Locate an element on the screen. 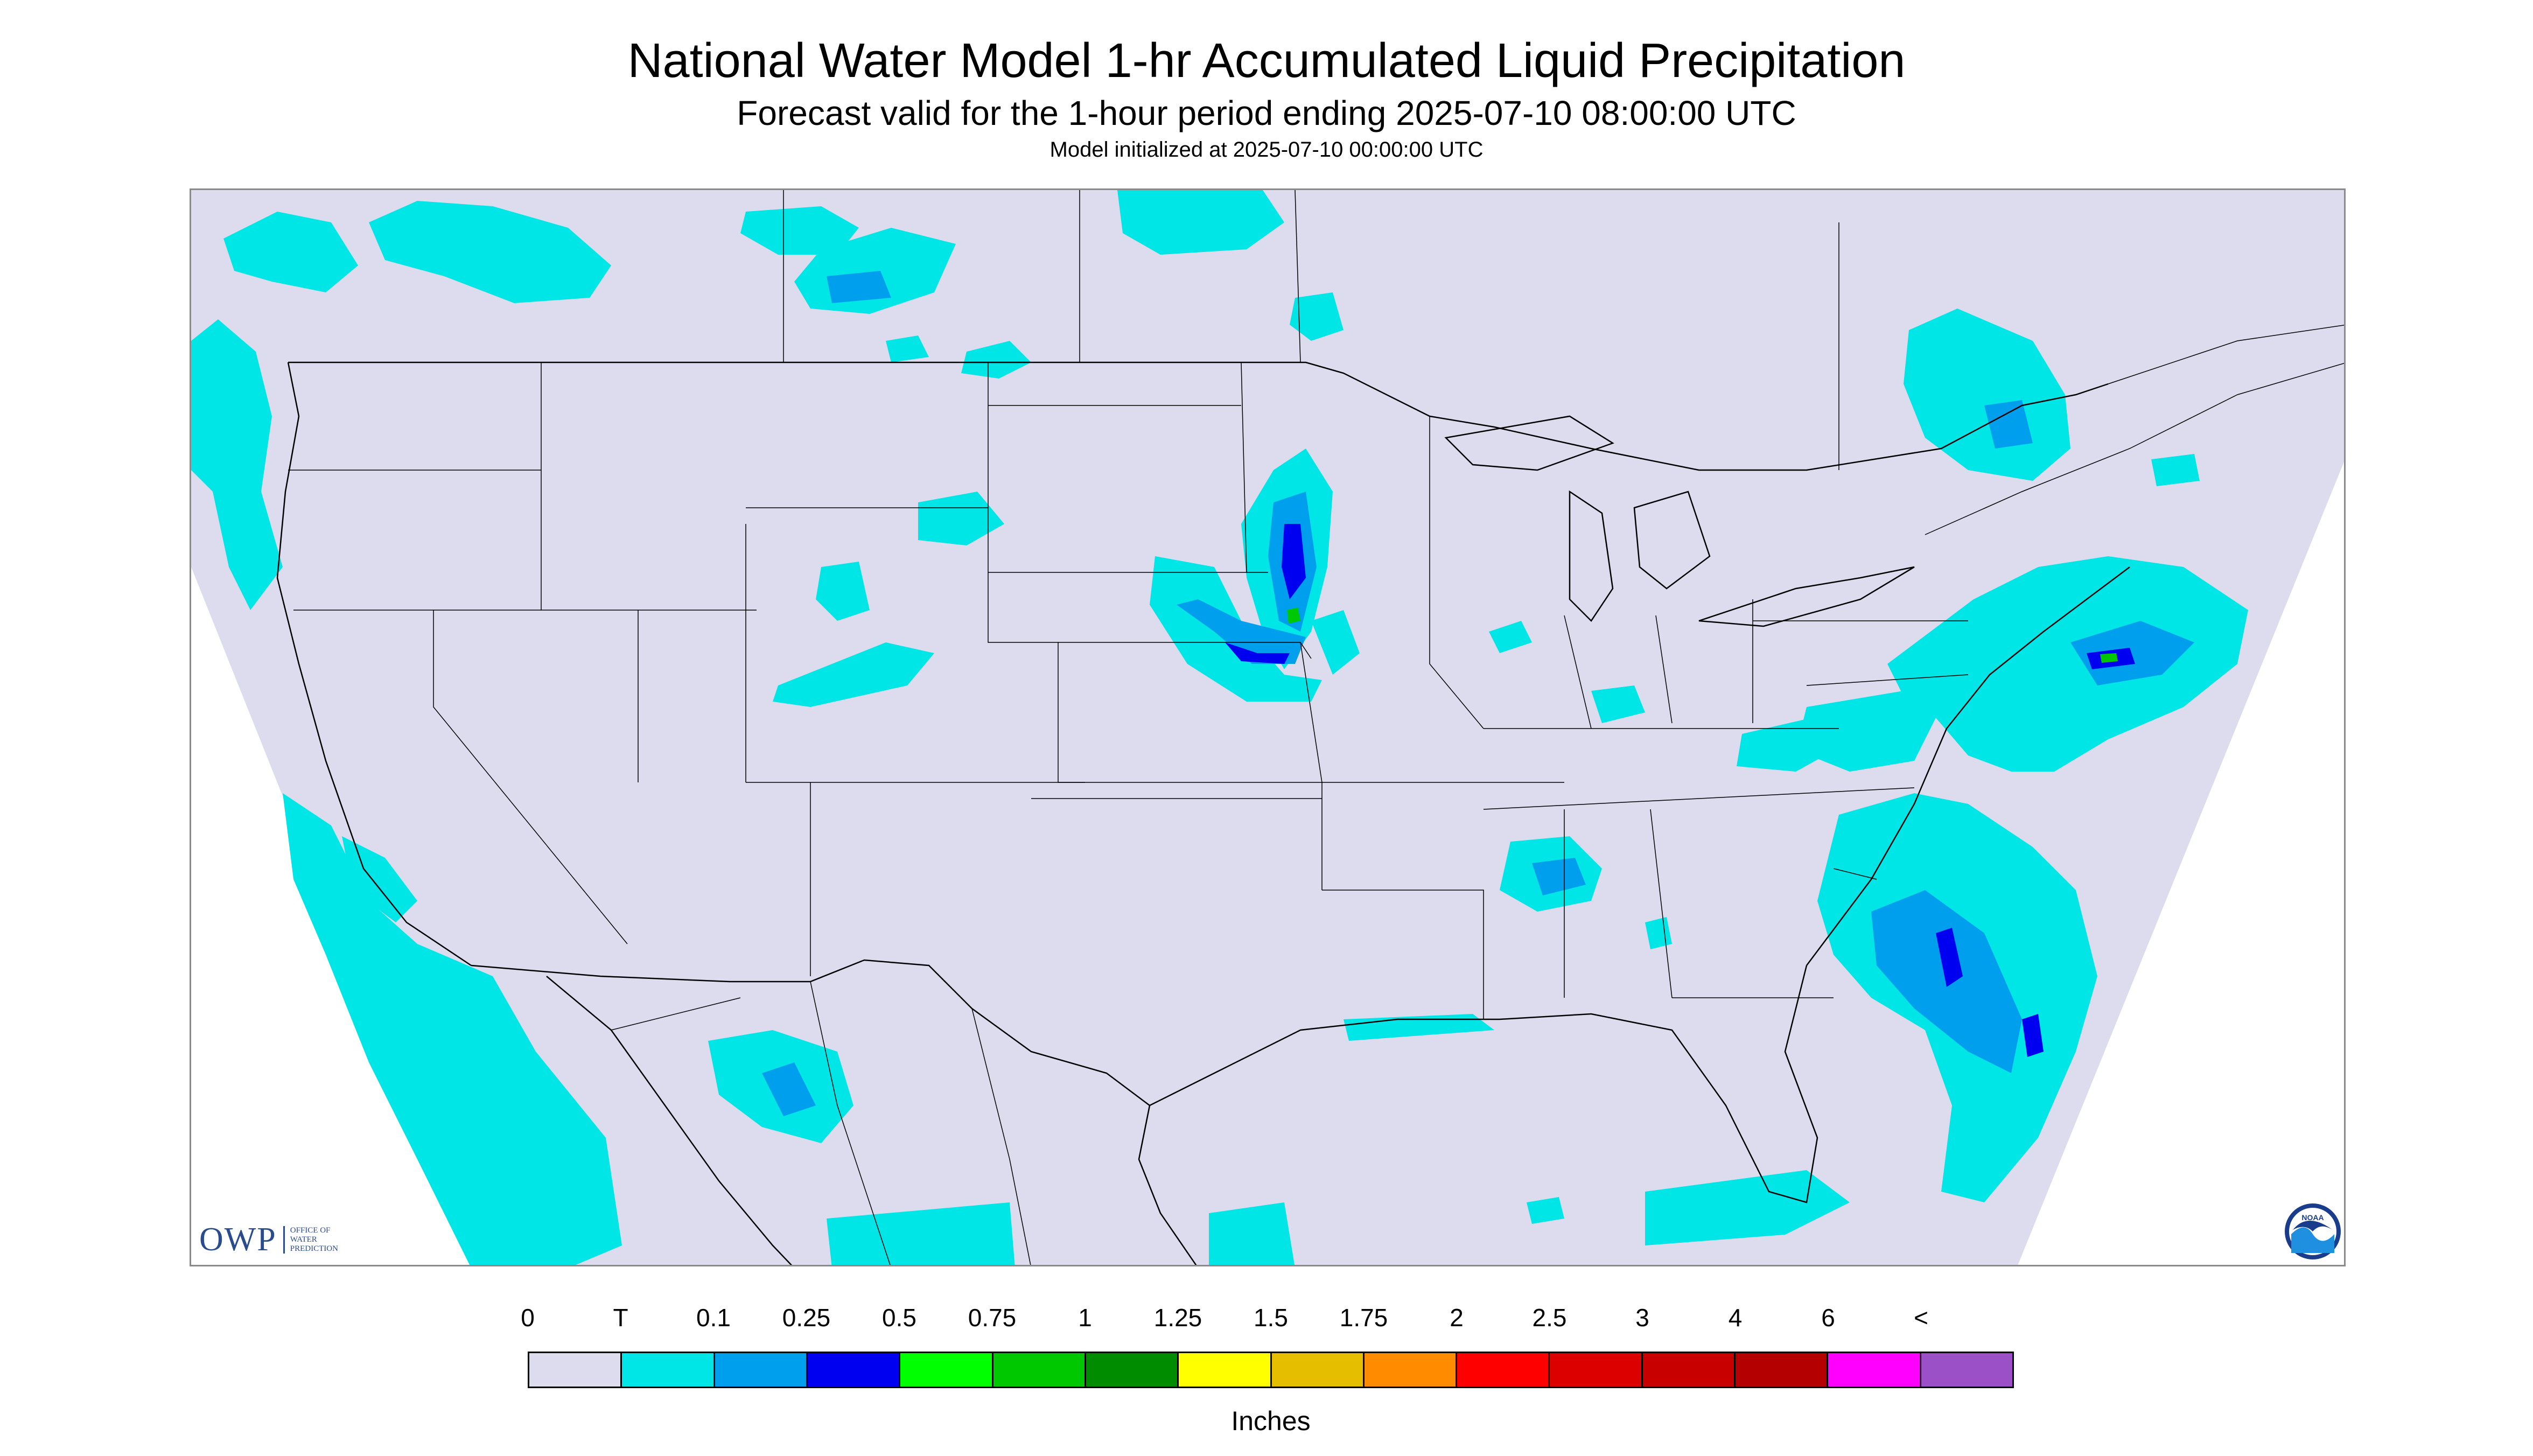 The height and width of the screenshot is (1456, 2533). precip-region-plains-core is located at coordinates (1241, 631).